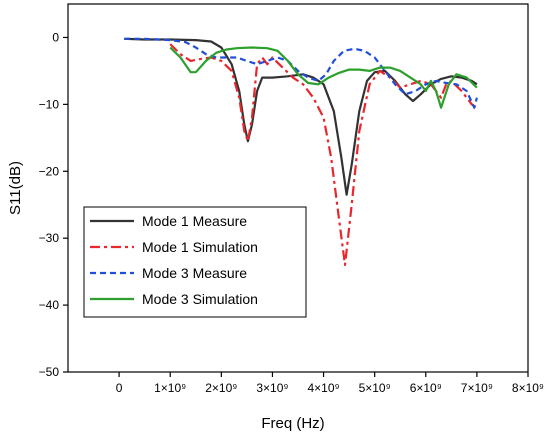 The image size is (550, 437). Describe the element at coordinates (375, 388) in the screenshot. I see `x-tick-label: 5×10⁹` at that location.